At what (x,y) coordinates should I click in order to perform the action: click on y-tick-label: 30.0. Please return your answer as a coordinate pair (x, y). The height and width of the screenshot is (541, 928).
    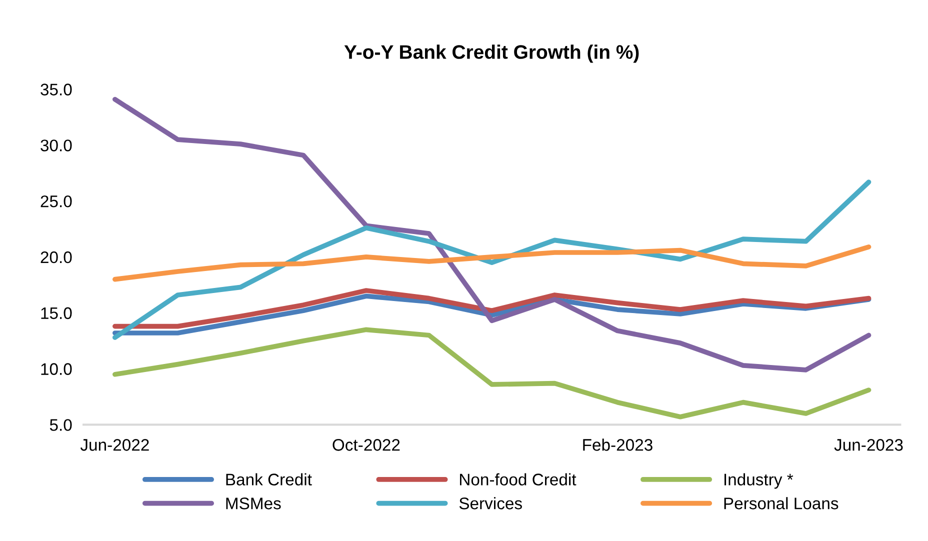
    Looking at the image, I should click on (56, 146).